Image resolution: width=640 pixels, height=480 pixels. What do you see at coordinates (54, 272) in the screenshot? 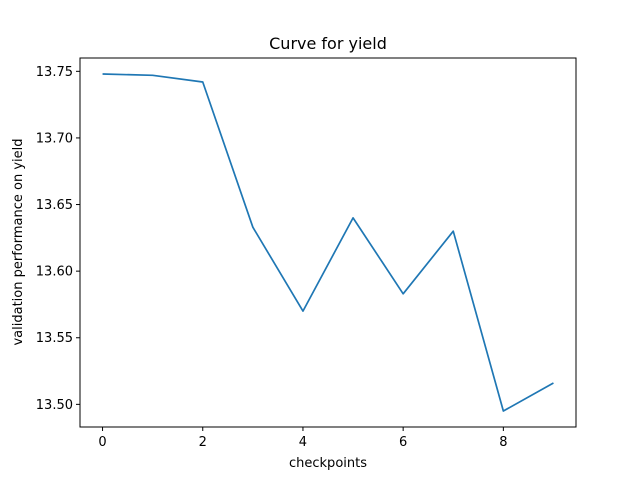
I see `y-tick-label: 13.60` at bounding box center [54, 272].